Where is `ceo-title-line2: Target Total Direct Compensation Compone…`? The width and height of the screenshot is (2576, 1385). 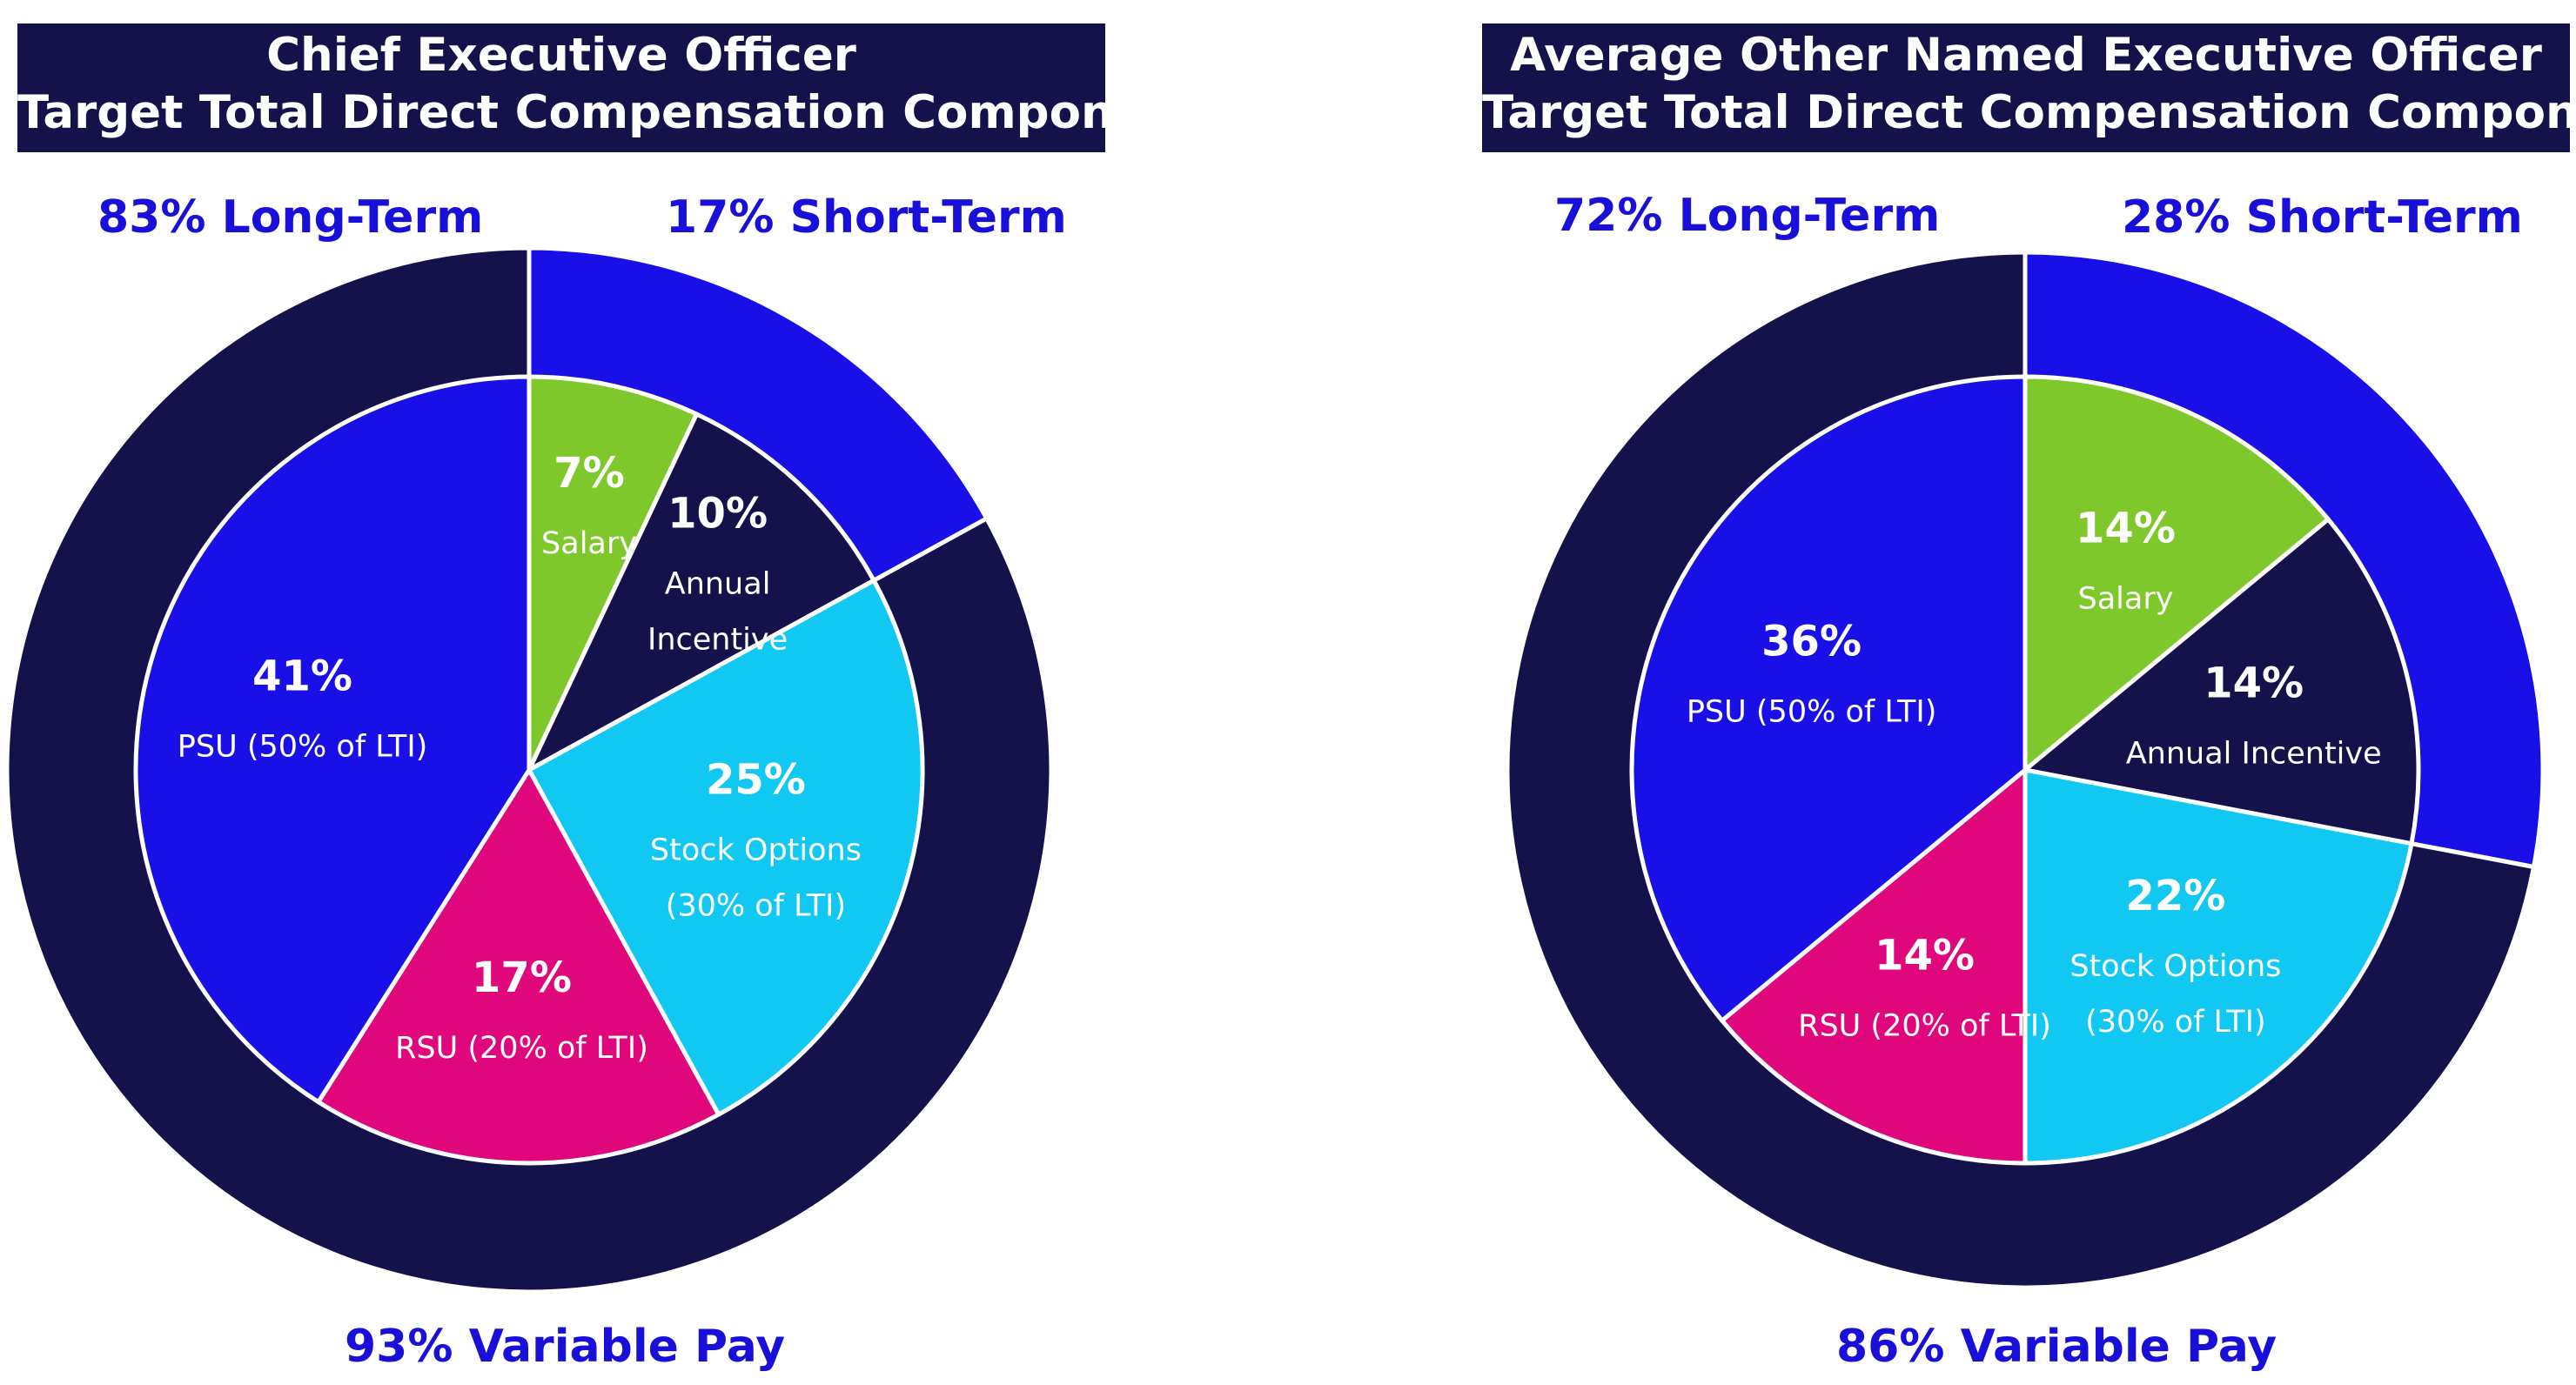 ceo-title-line2: Target Total Direct Compensation Compone… is located at coordinates (622, 112).